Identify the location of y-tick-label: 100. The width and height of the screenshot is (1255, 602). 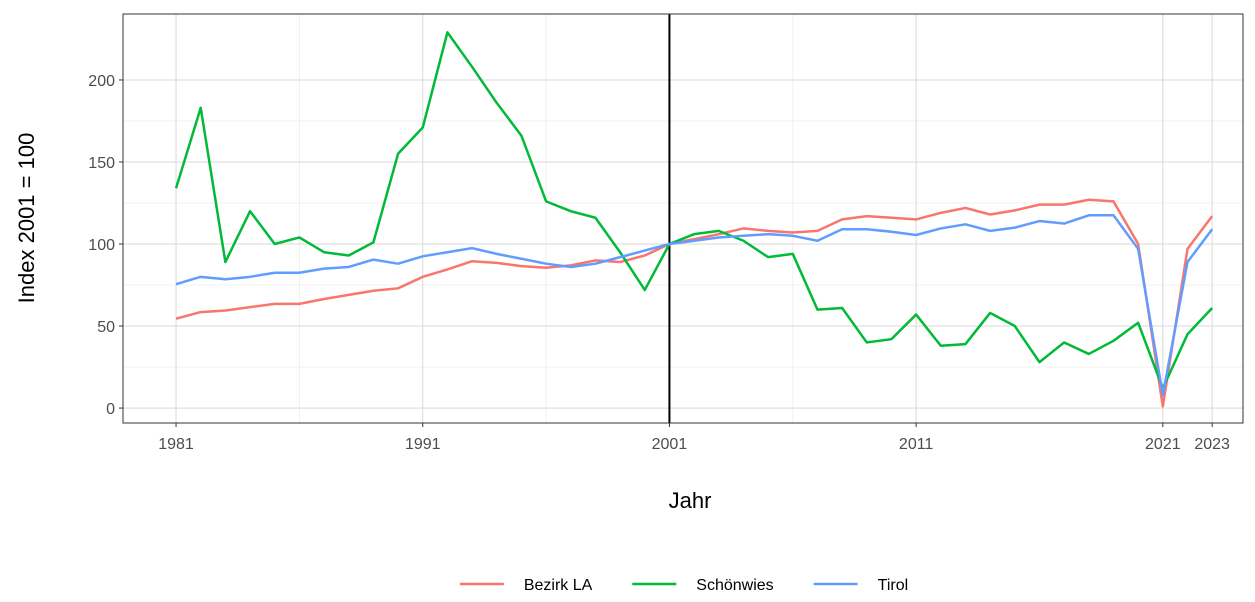
(101, 245).